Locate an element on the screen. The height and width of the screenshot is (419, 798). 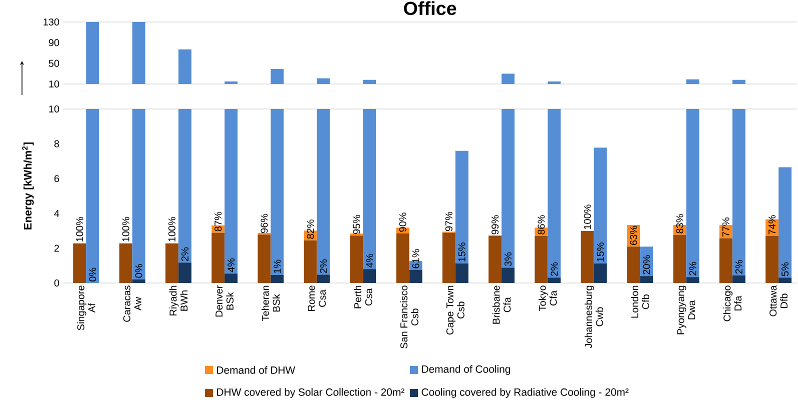
y-tick-label: 50 is located at coordinates (54, 63).